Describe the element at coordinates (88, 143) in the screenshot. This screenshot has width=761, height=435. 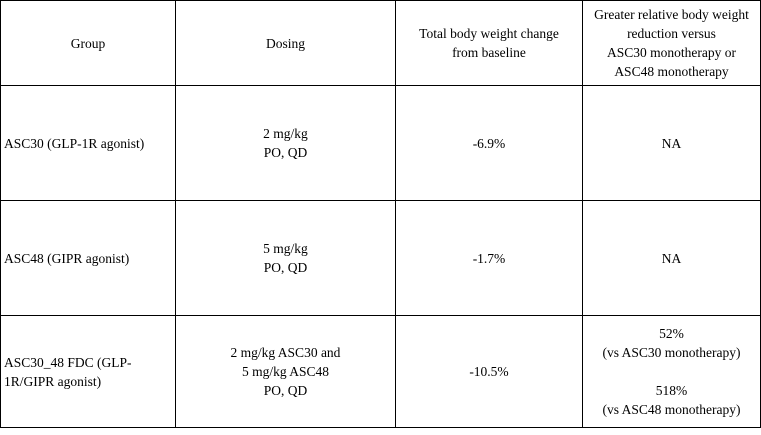
I see `cell-group: ASC30 (GLP-1R agonist)` at that location.